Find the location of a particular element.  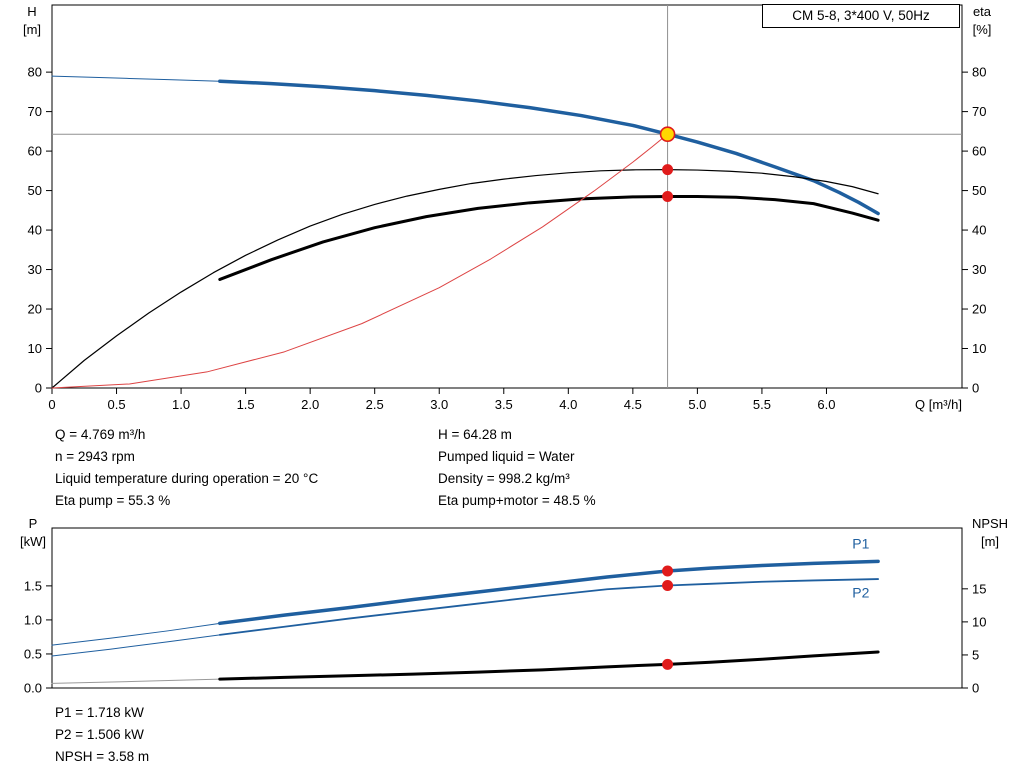

left-axis-title: H is located at coordinates (31, 11).